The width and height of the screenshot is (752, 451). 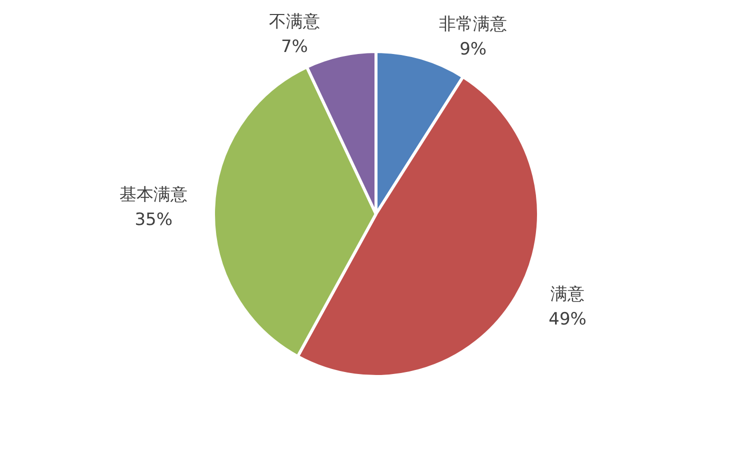 What do you see at coordinates (154, 195) in the screenshot?
I see `slice-label: 基本满意` at bounding box center [154, 195].